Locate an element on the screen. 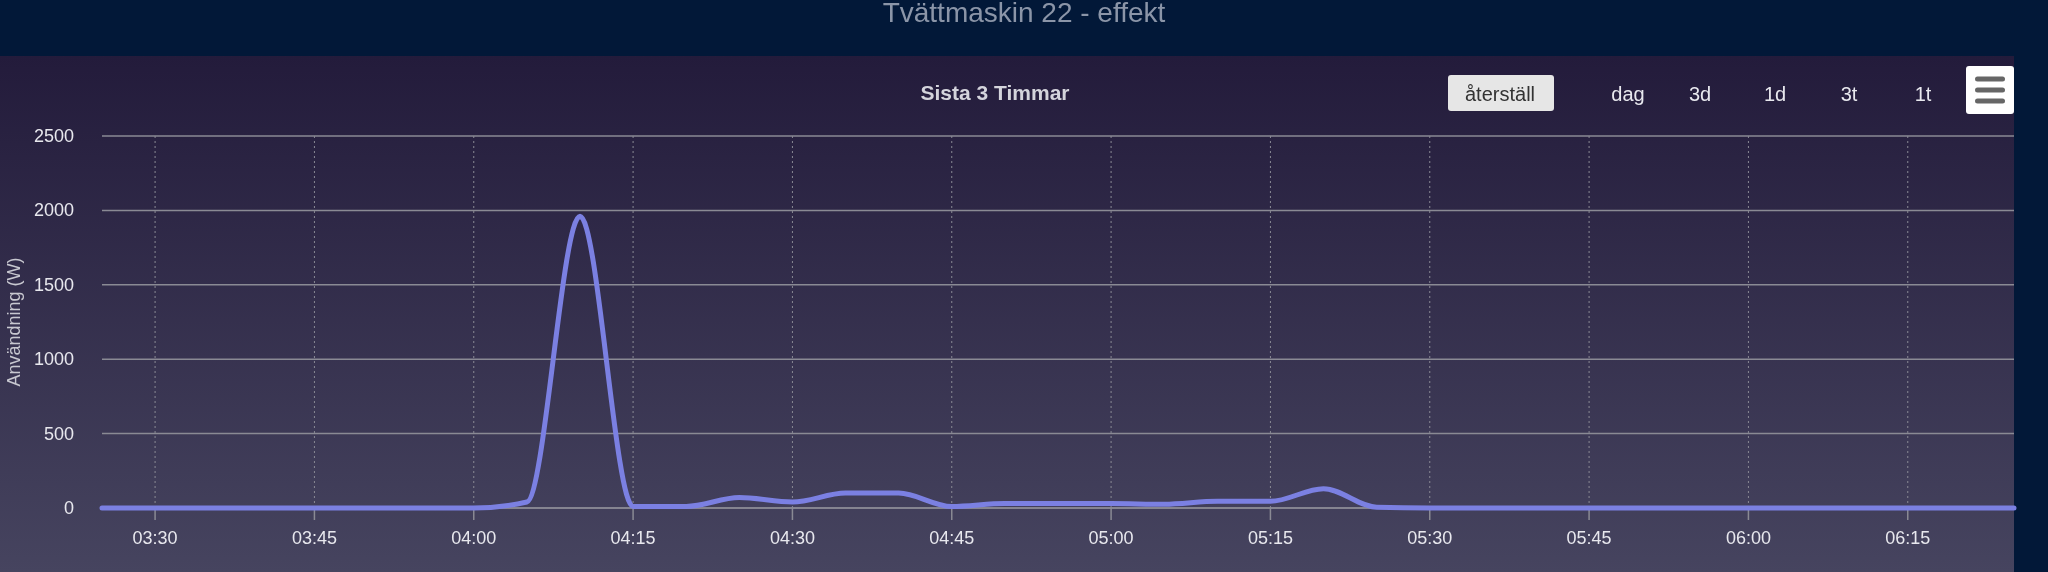  y-tick-label: 2500 is located at coordinates (53, 136).